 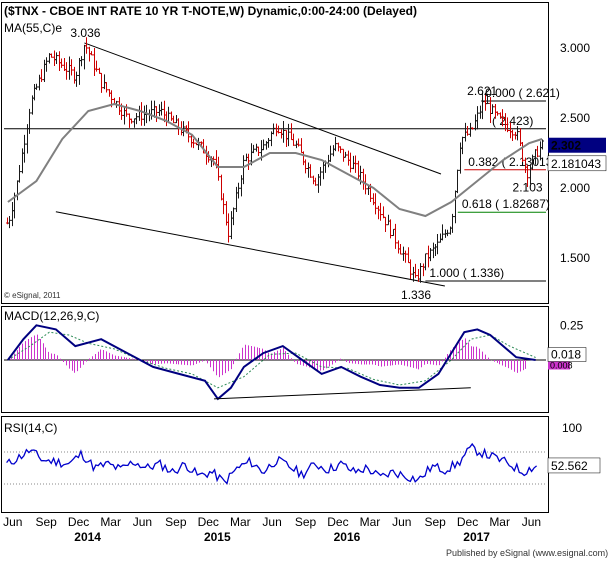 What do you see at coordinates (512, 121) in the screenshot?
I see `level-label: ( 2.423)` at bounding box center [512, 121].